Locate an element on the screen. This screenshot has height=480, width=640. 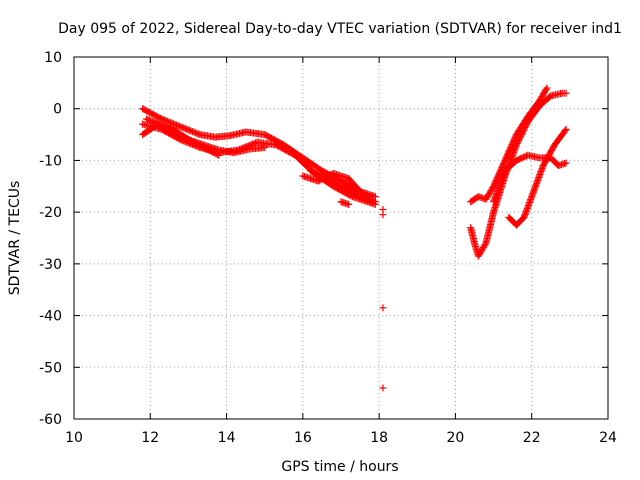
y-tick-label: -50 is located at coordinates (50, 368).